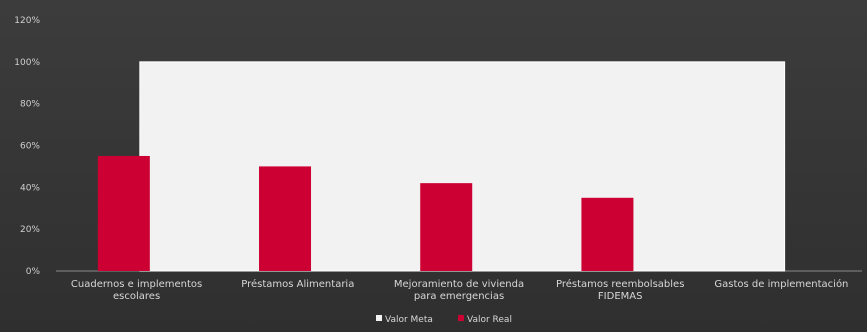 The width and height of the screenshot is (867, 332). I want to click on y-tick-label: 0%, so click(33, 272).